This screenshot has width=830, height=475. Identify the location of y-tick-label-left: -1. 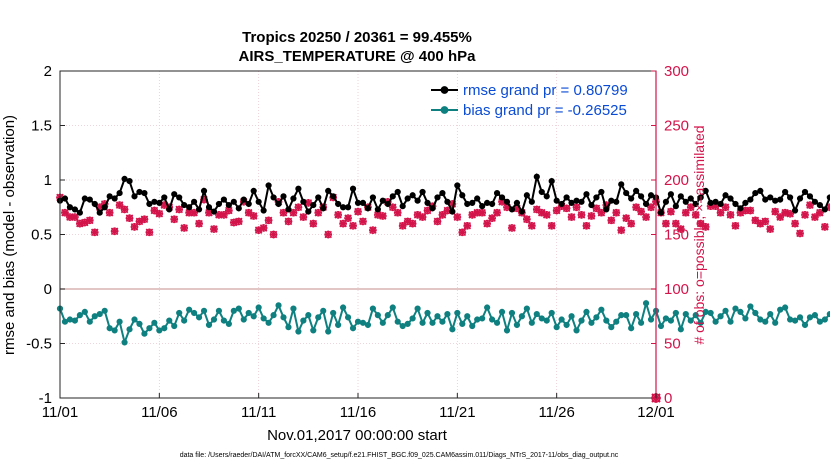
(45, 398).